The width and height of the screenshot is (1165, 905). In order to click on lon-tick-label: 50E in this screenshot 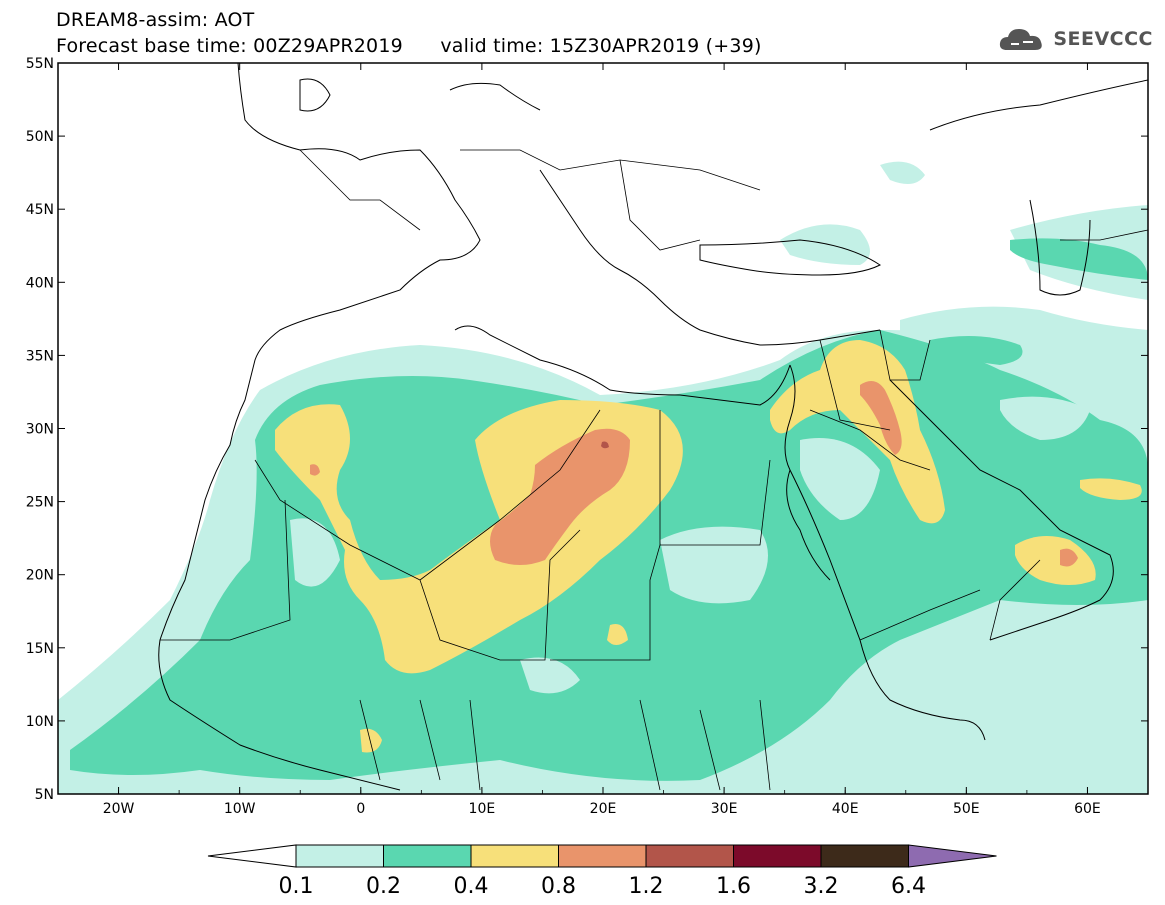, I will do `click(966, 809)`.